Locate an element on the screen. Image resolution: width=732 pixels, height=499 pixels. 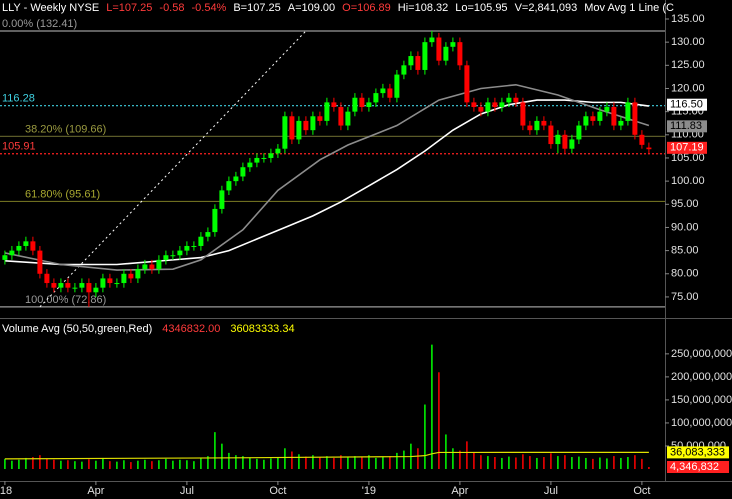
x-tick-label: '18 is located at coordinates (6, 491).